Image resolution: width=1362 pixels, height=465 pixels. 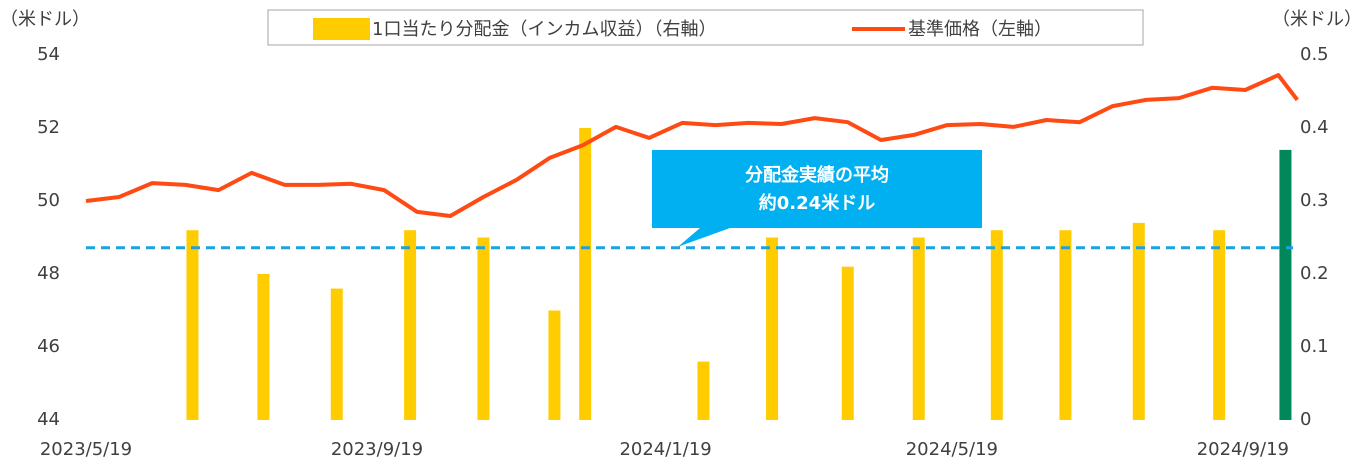 I want to click on legend-swatch, so click(x=341, y=29).